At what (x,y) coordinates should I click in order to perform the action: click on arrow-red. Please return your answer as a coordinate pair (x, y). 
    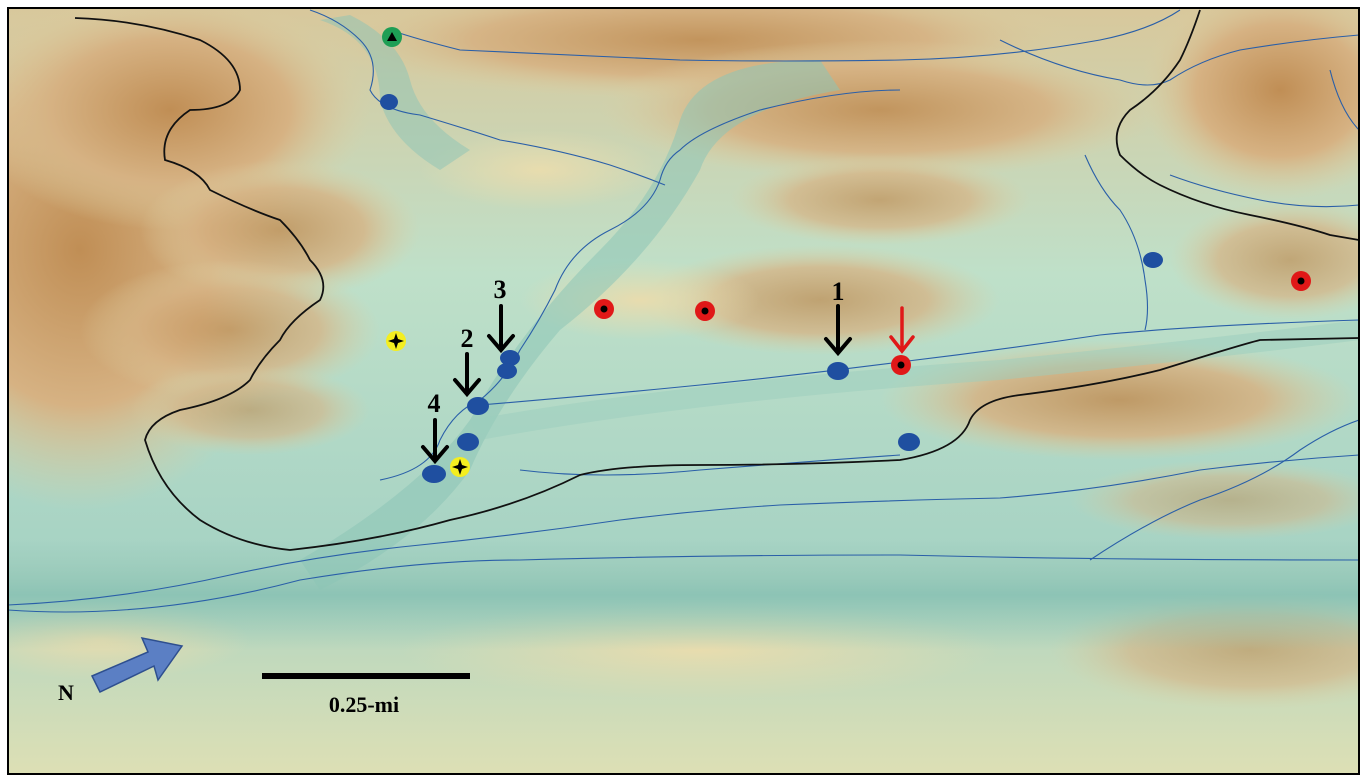
    Looking at the image, I should click on (902, 330).